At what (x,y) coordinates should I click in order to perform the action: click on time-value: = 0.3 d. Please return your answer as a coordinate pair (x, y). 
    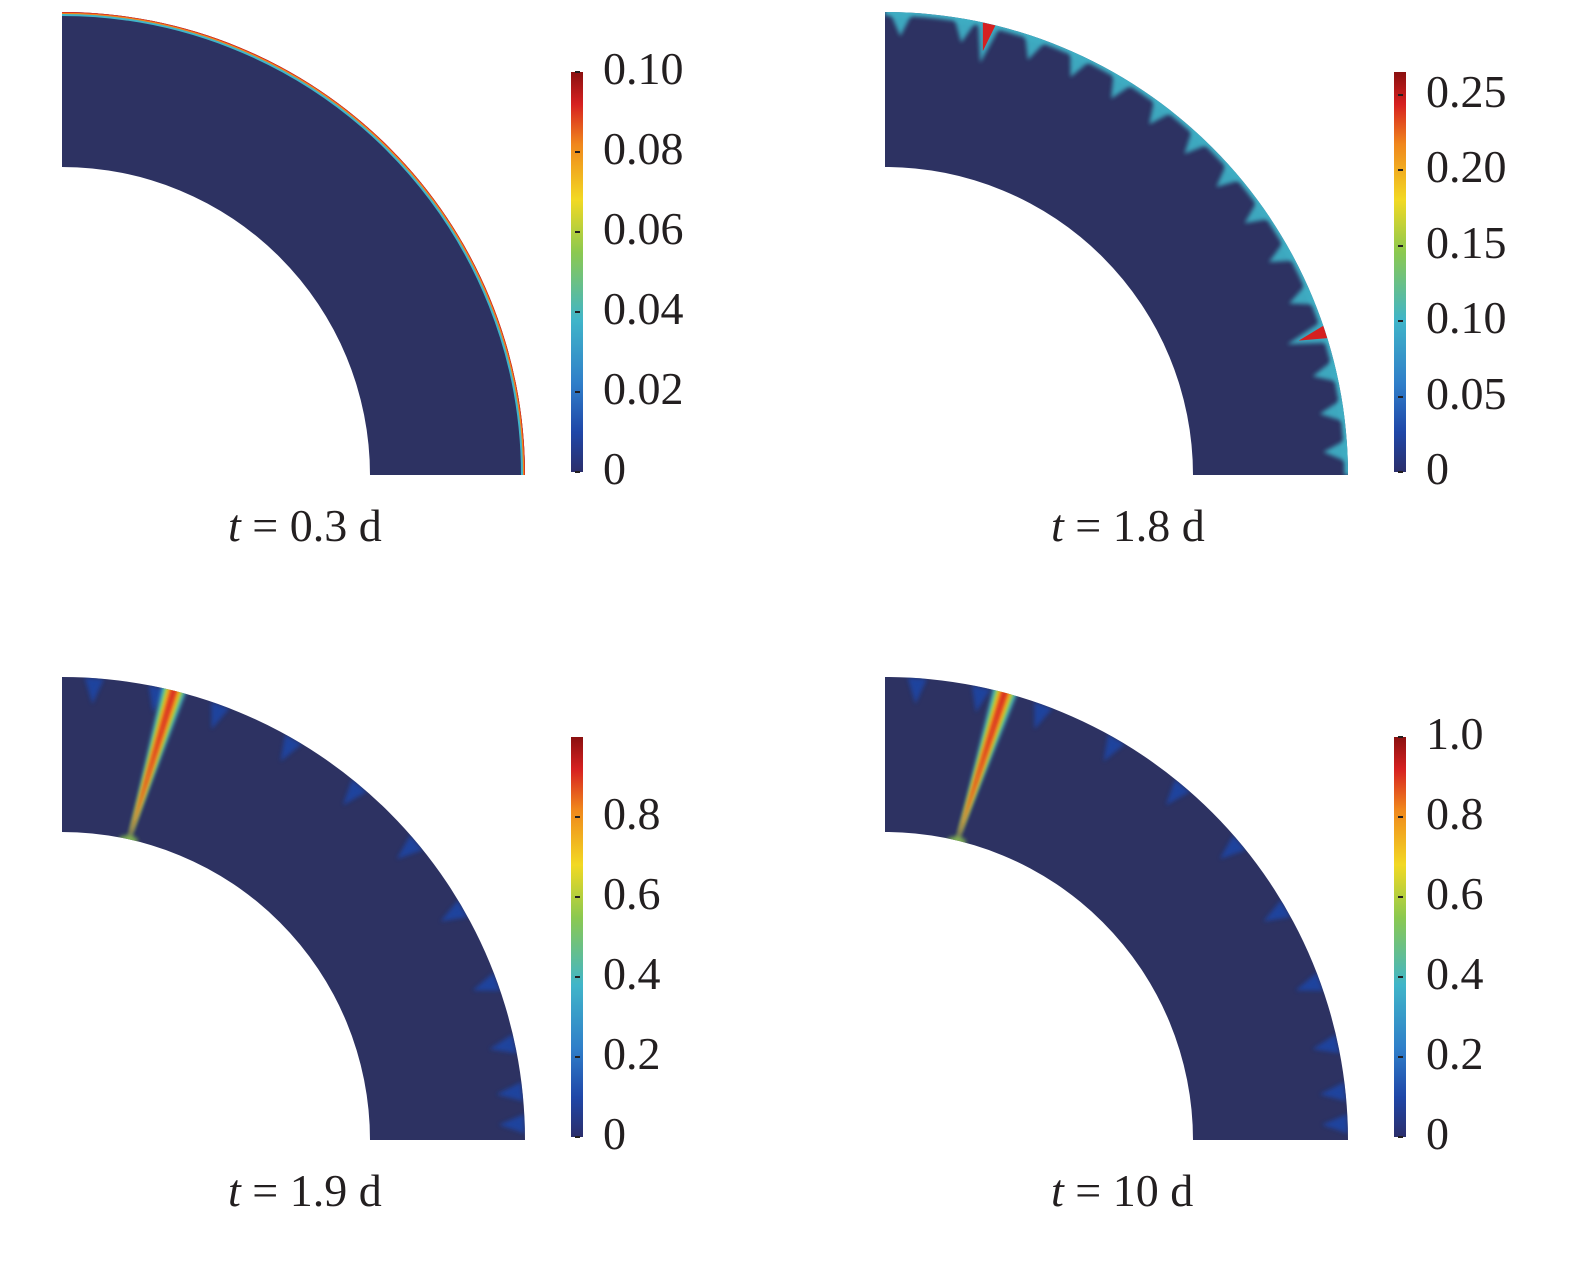
    Looking at the image, I should click on (311, 525).